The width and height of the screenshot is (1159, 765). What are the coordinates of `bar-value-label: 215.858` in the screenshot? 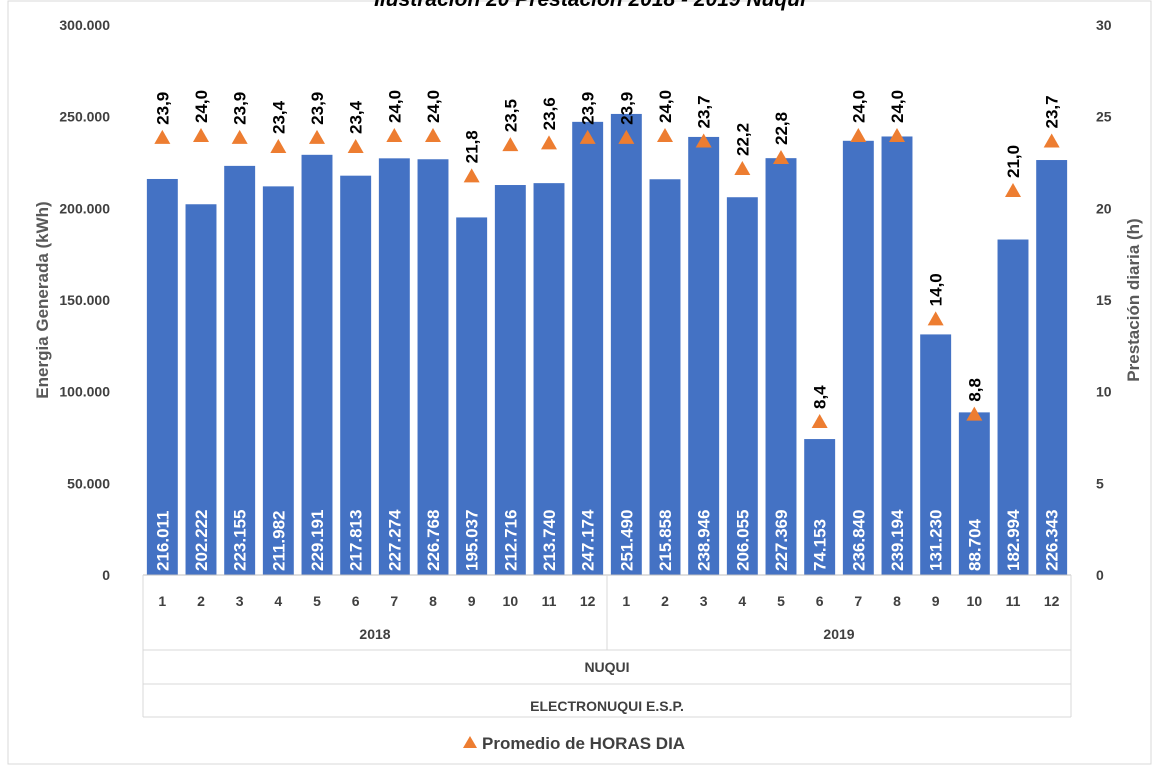 It's located at (665, 540).